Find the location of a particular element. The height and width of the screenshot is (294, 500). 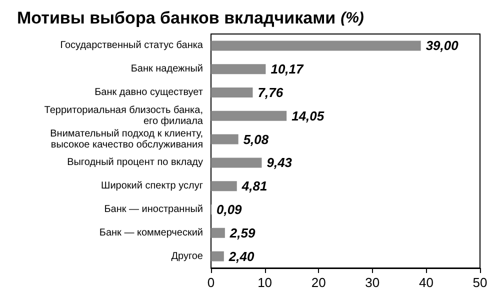

y-tick-label: Территориальная близость банка, его филиала is located at coordinates (124, 115).